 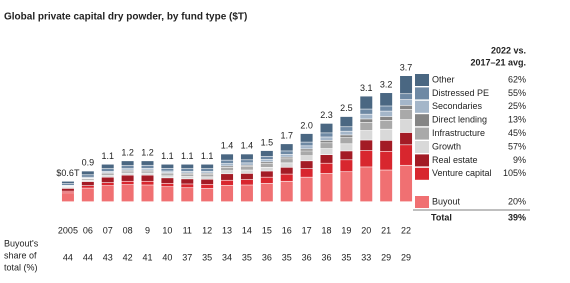 I want to click on change-value: 57%, so click(x=517, y=146).